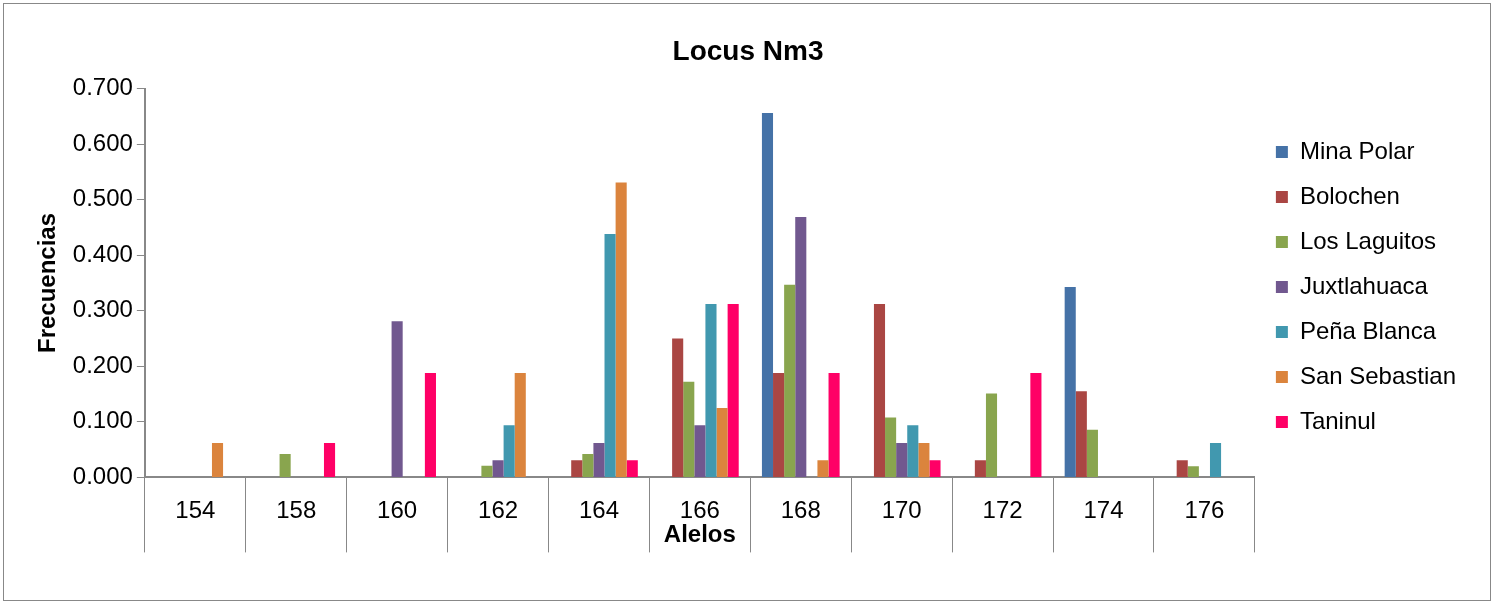 The image size is (1496, 604). What do you see at coordinates (498, 510) in the screenshot?
I see `x-tick-label: 162` at bounding box center [498, 510].